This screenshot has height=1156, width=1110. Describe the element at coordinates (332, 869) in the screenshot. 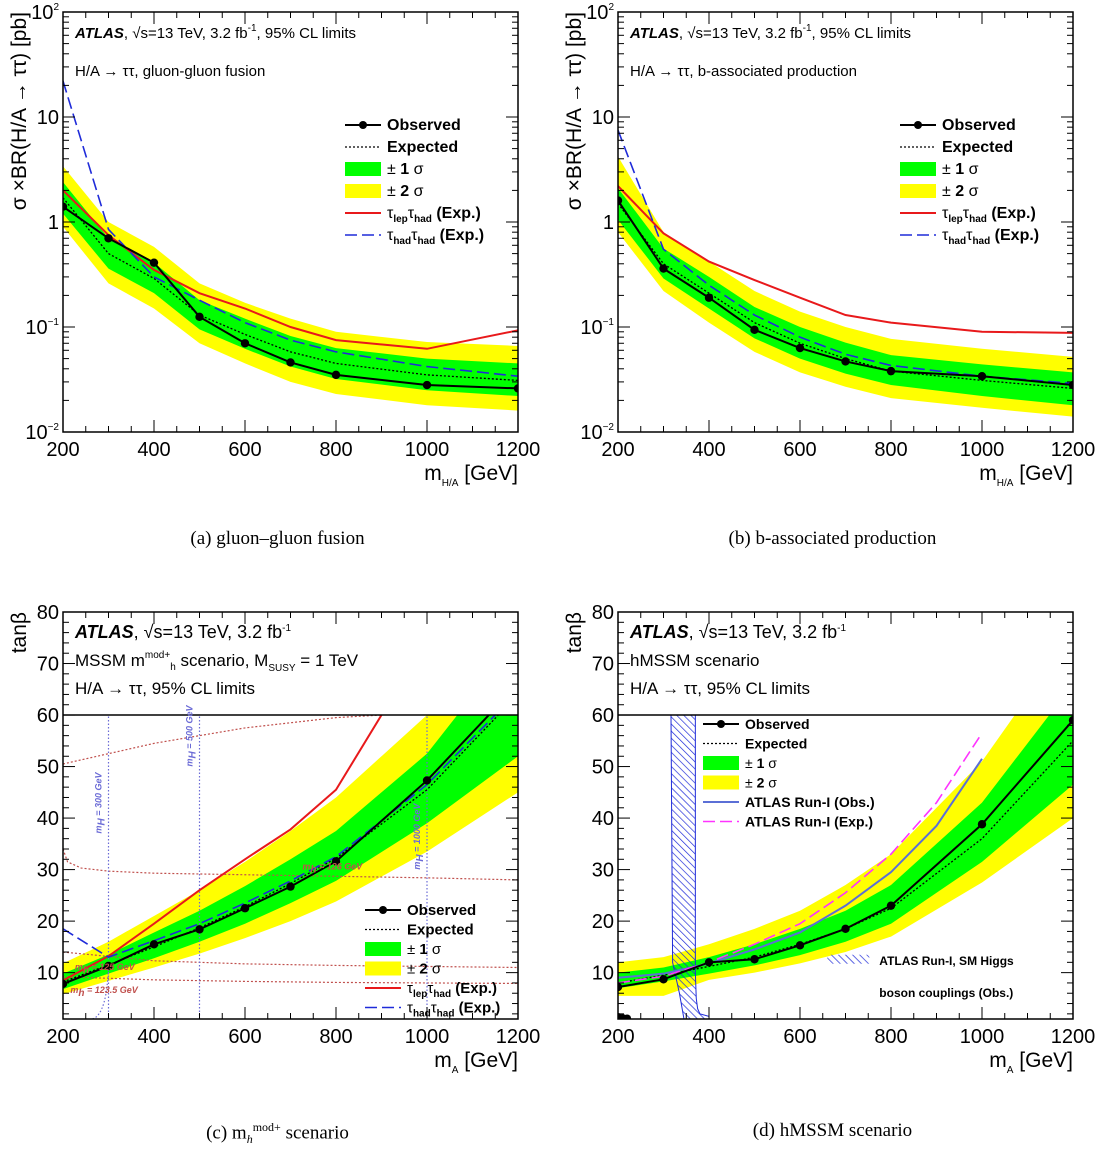

I see `mh-contour-label: mh = 126 GeV` at that location.